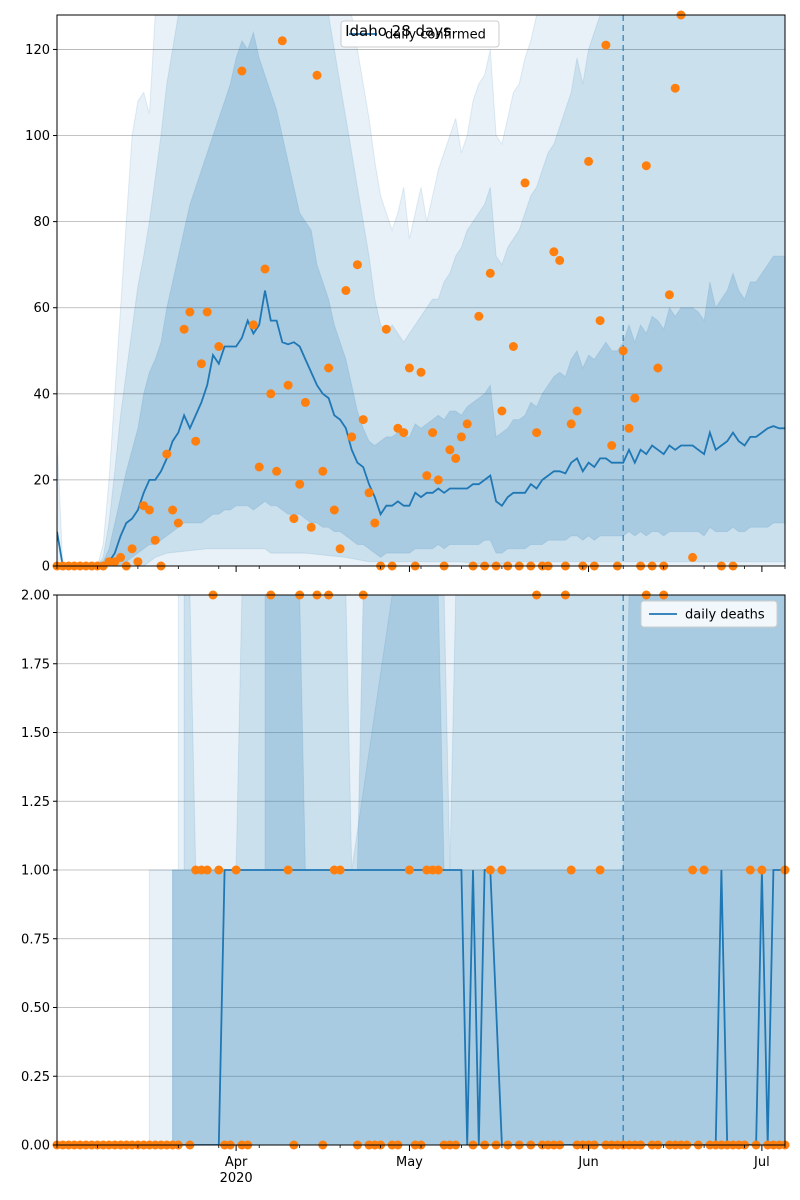 The height and width of the screenshot is (1200, 800). What do you see at coordinates (35, 1008) in the screenshot?
I see `y-tick-label: 0.50` at bounding box center [35, 1008].